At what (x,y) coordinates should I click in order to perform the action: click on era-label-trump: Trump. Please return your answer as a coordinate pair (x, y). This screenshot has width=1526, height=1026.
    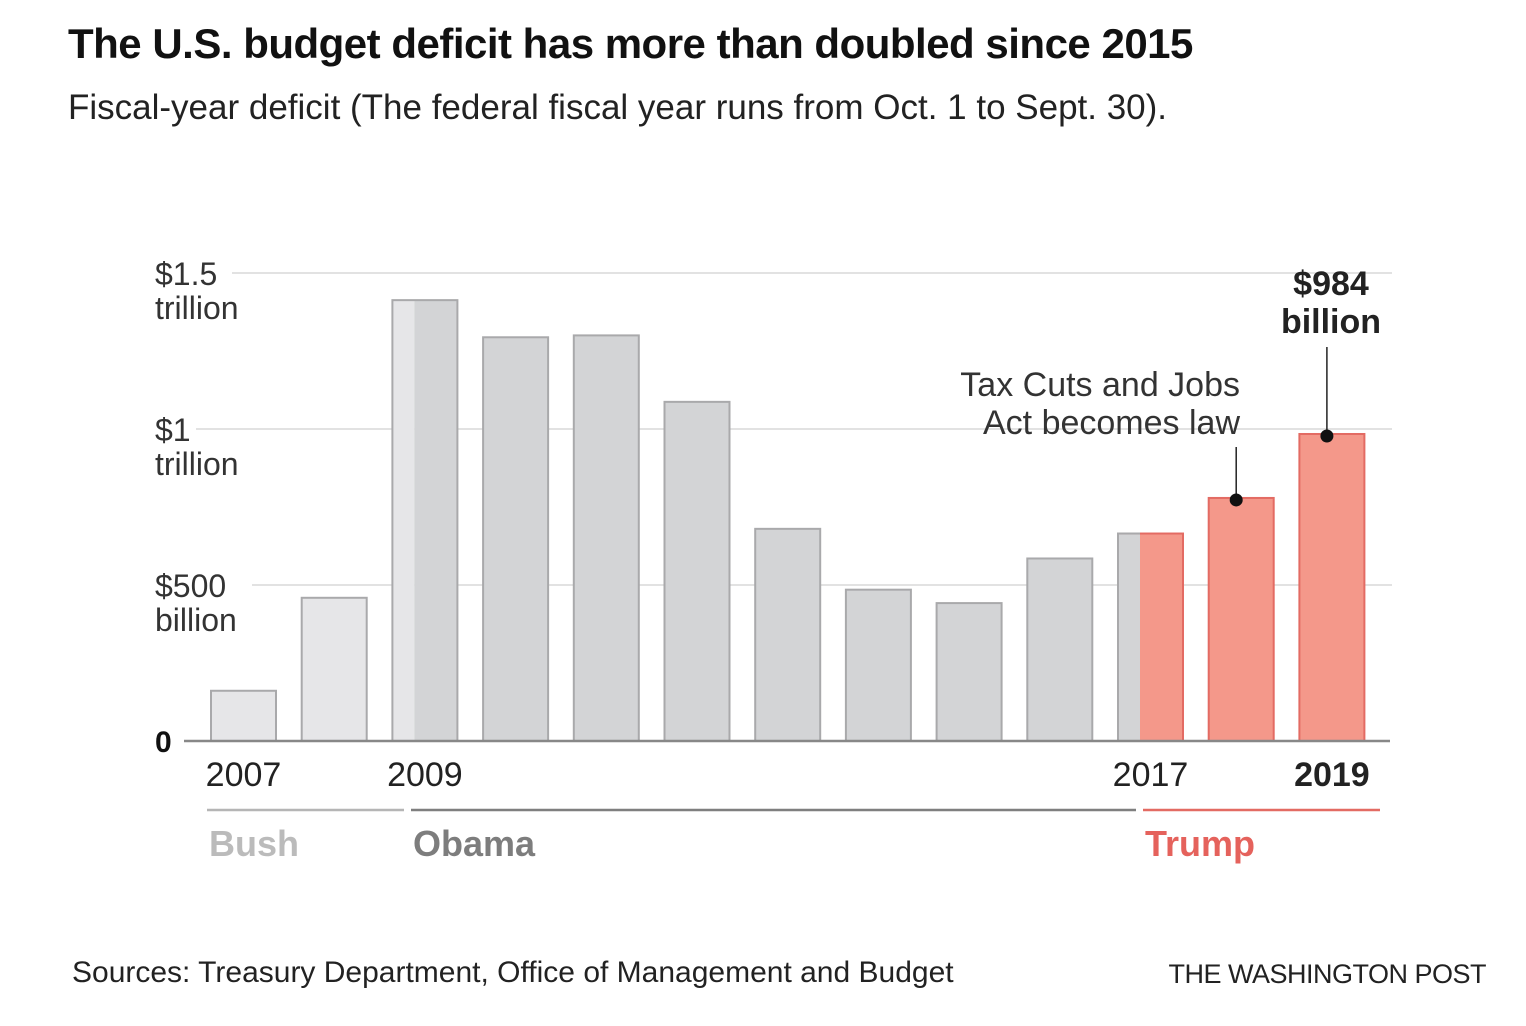
    Looking at the image, I should click on (1200, 843).